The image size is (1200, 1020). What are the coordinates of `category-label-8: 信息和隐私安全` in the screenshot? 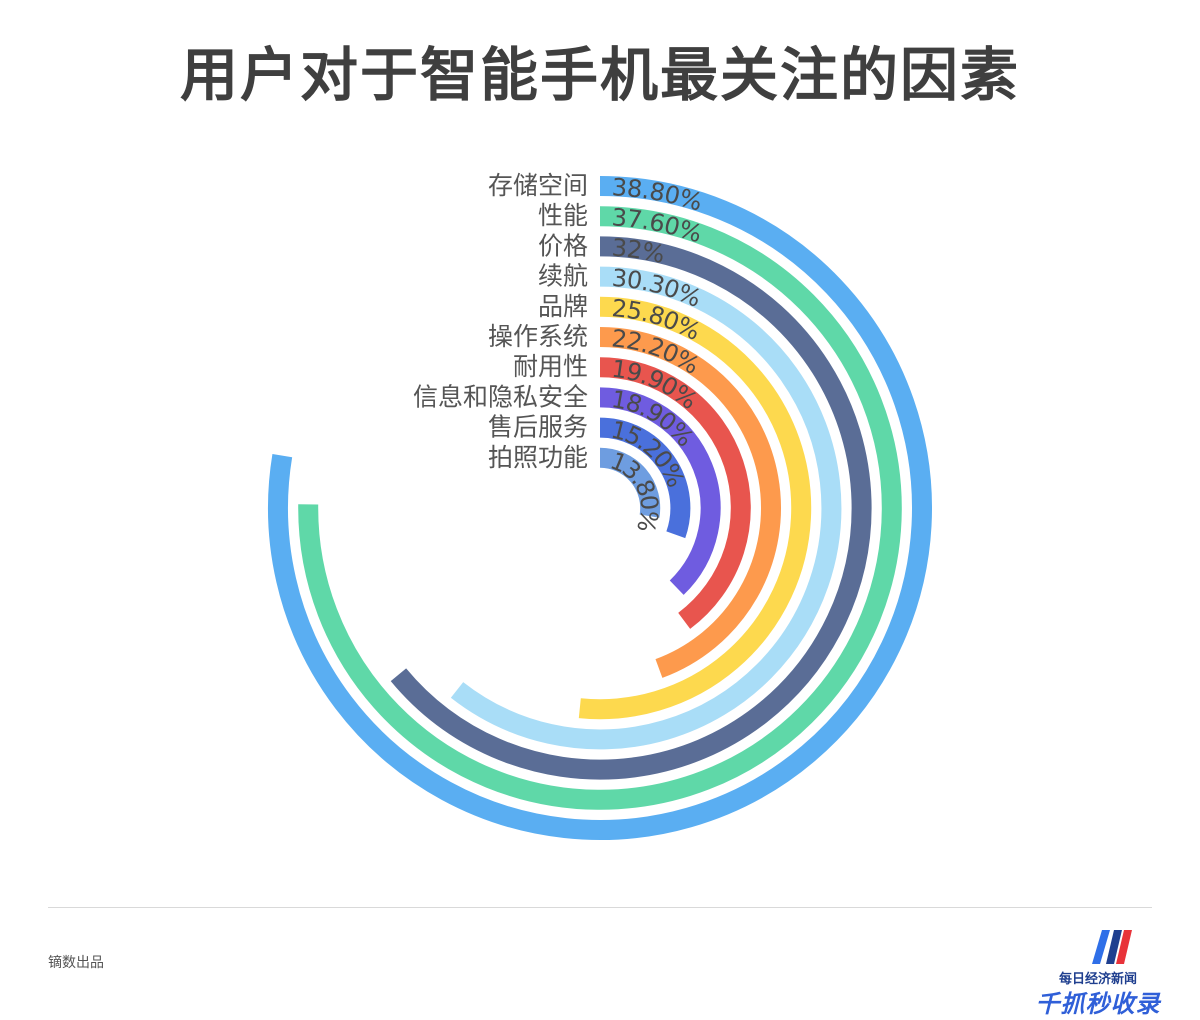 It's located at (500, 396).